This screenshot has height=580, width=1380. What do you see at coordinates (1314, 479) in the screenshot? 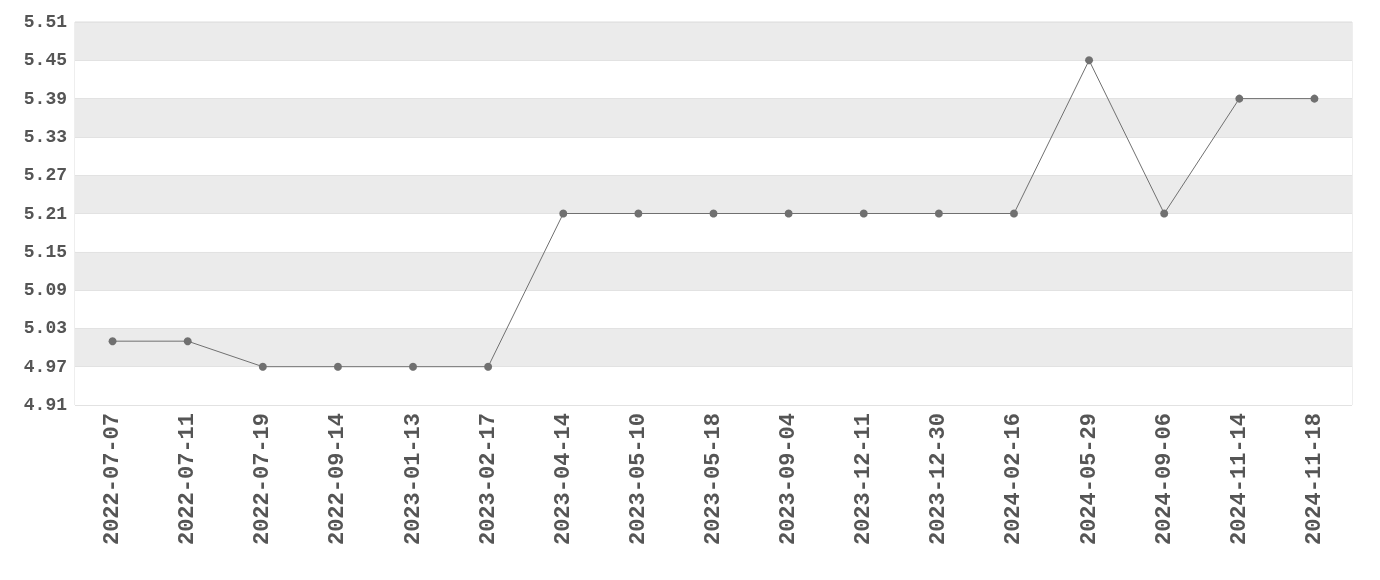
I see `x-tick-label: 2024-11-18` at bounding box center [1314, 479].